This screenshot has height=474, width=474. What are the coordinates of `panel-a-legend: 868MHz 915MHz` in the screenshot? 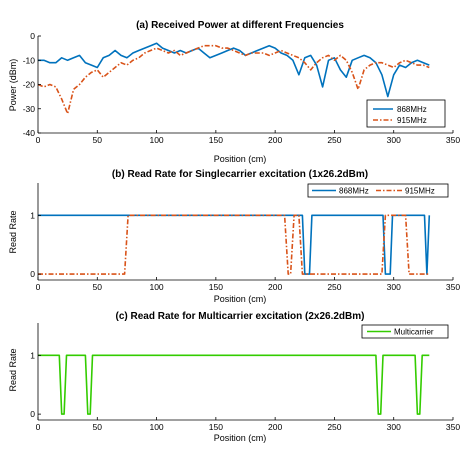 It's located at (406, 113).